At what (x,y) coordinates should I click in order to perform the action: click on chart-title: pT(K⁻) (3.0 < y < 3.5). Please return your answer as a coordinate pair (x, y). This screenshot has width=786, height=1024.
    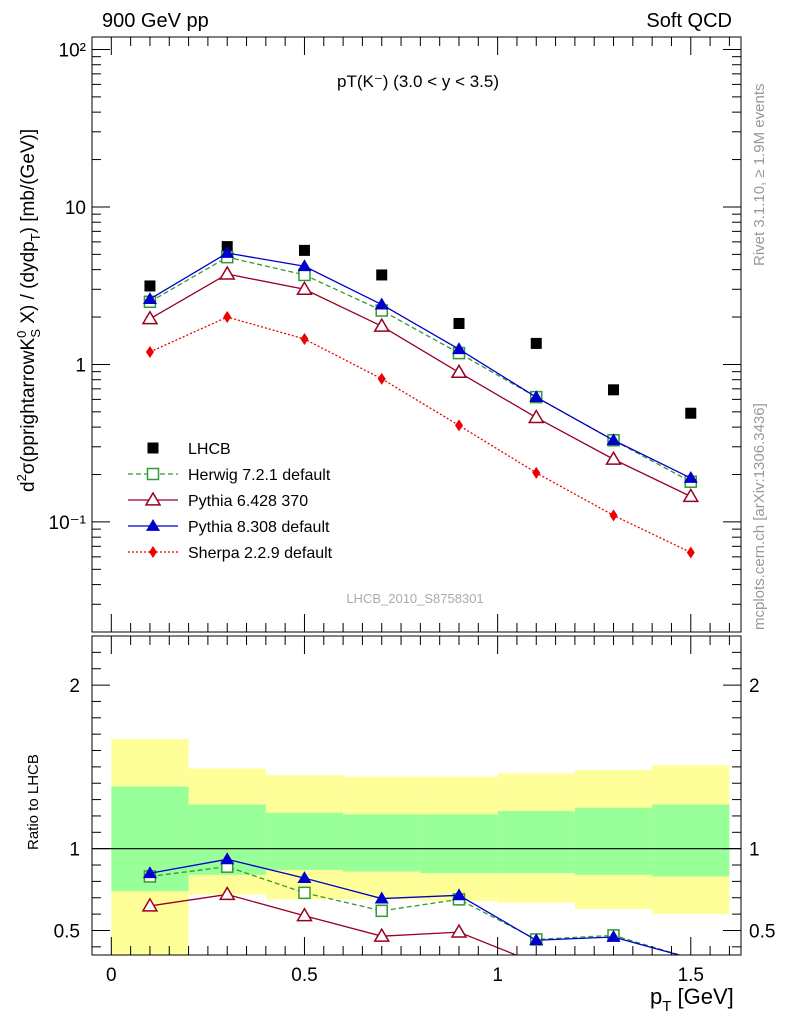
    Looking at the image, I should click on (418, 81).